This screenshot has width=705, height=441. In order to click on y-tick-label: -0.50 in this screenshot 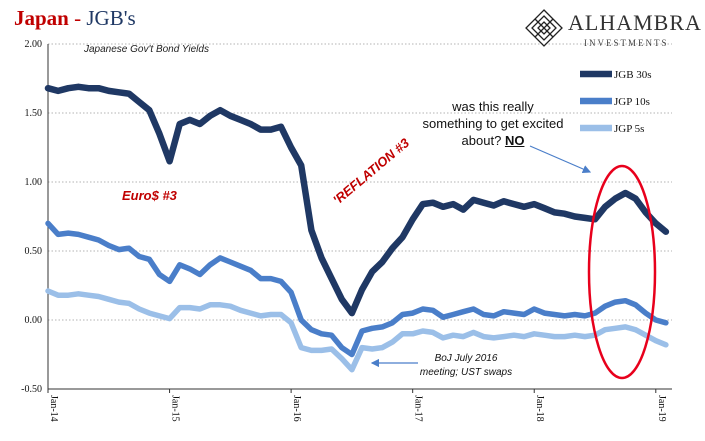, I will do `click(31, 389)`.